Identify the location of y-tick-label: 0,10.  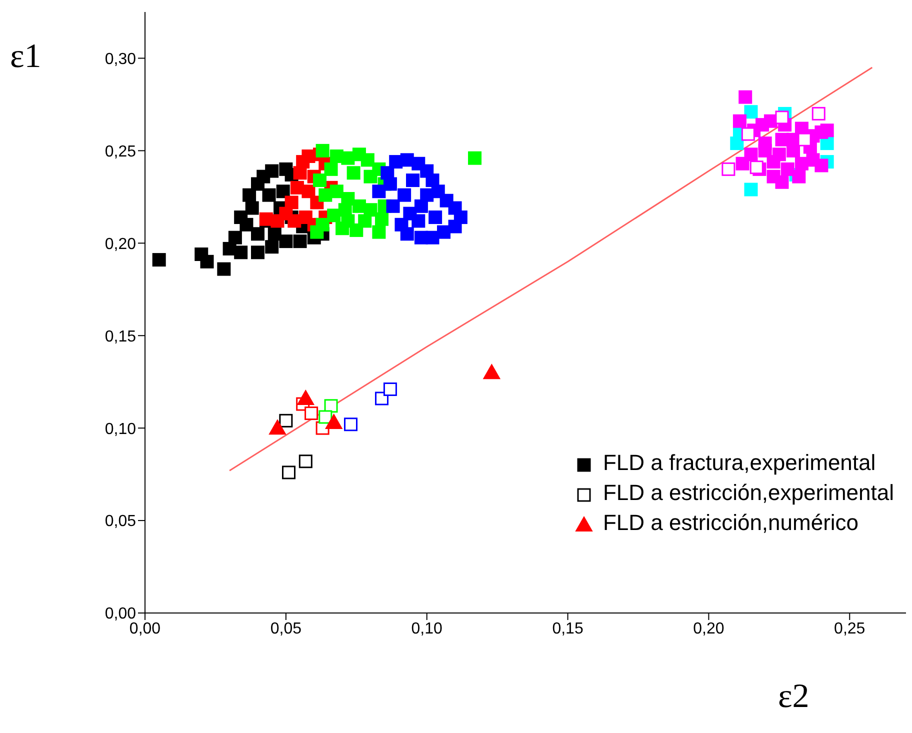
(120, 429).